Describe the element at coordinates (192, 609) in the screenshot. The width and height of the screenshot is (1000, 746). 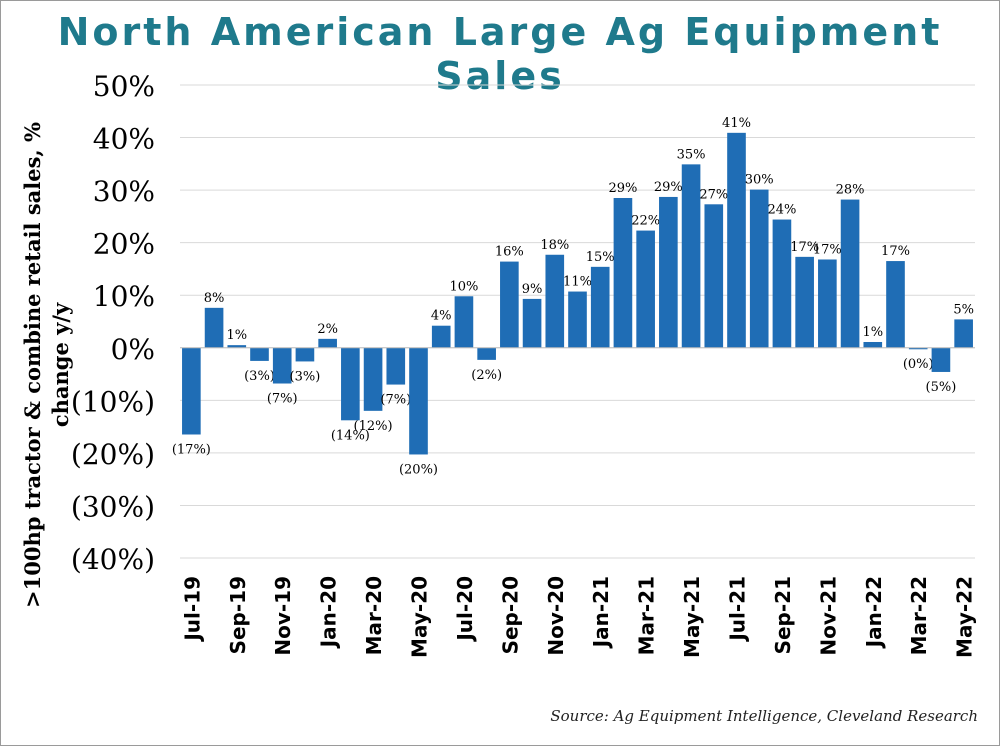
I see `x-tick-label: Jul-19` at that location.